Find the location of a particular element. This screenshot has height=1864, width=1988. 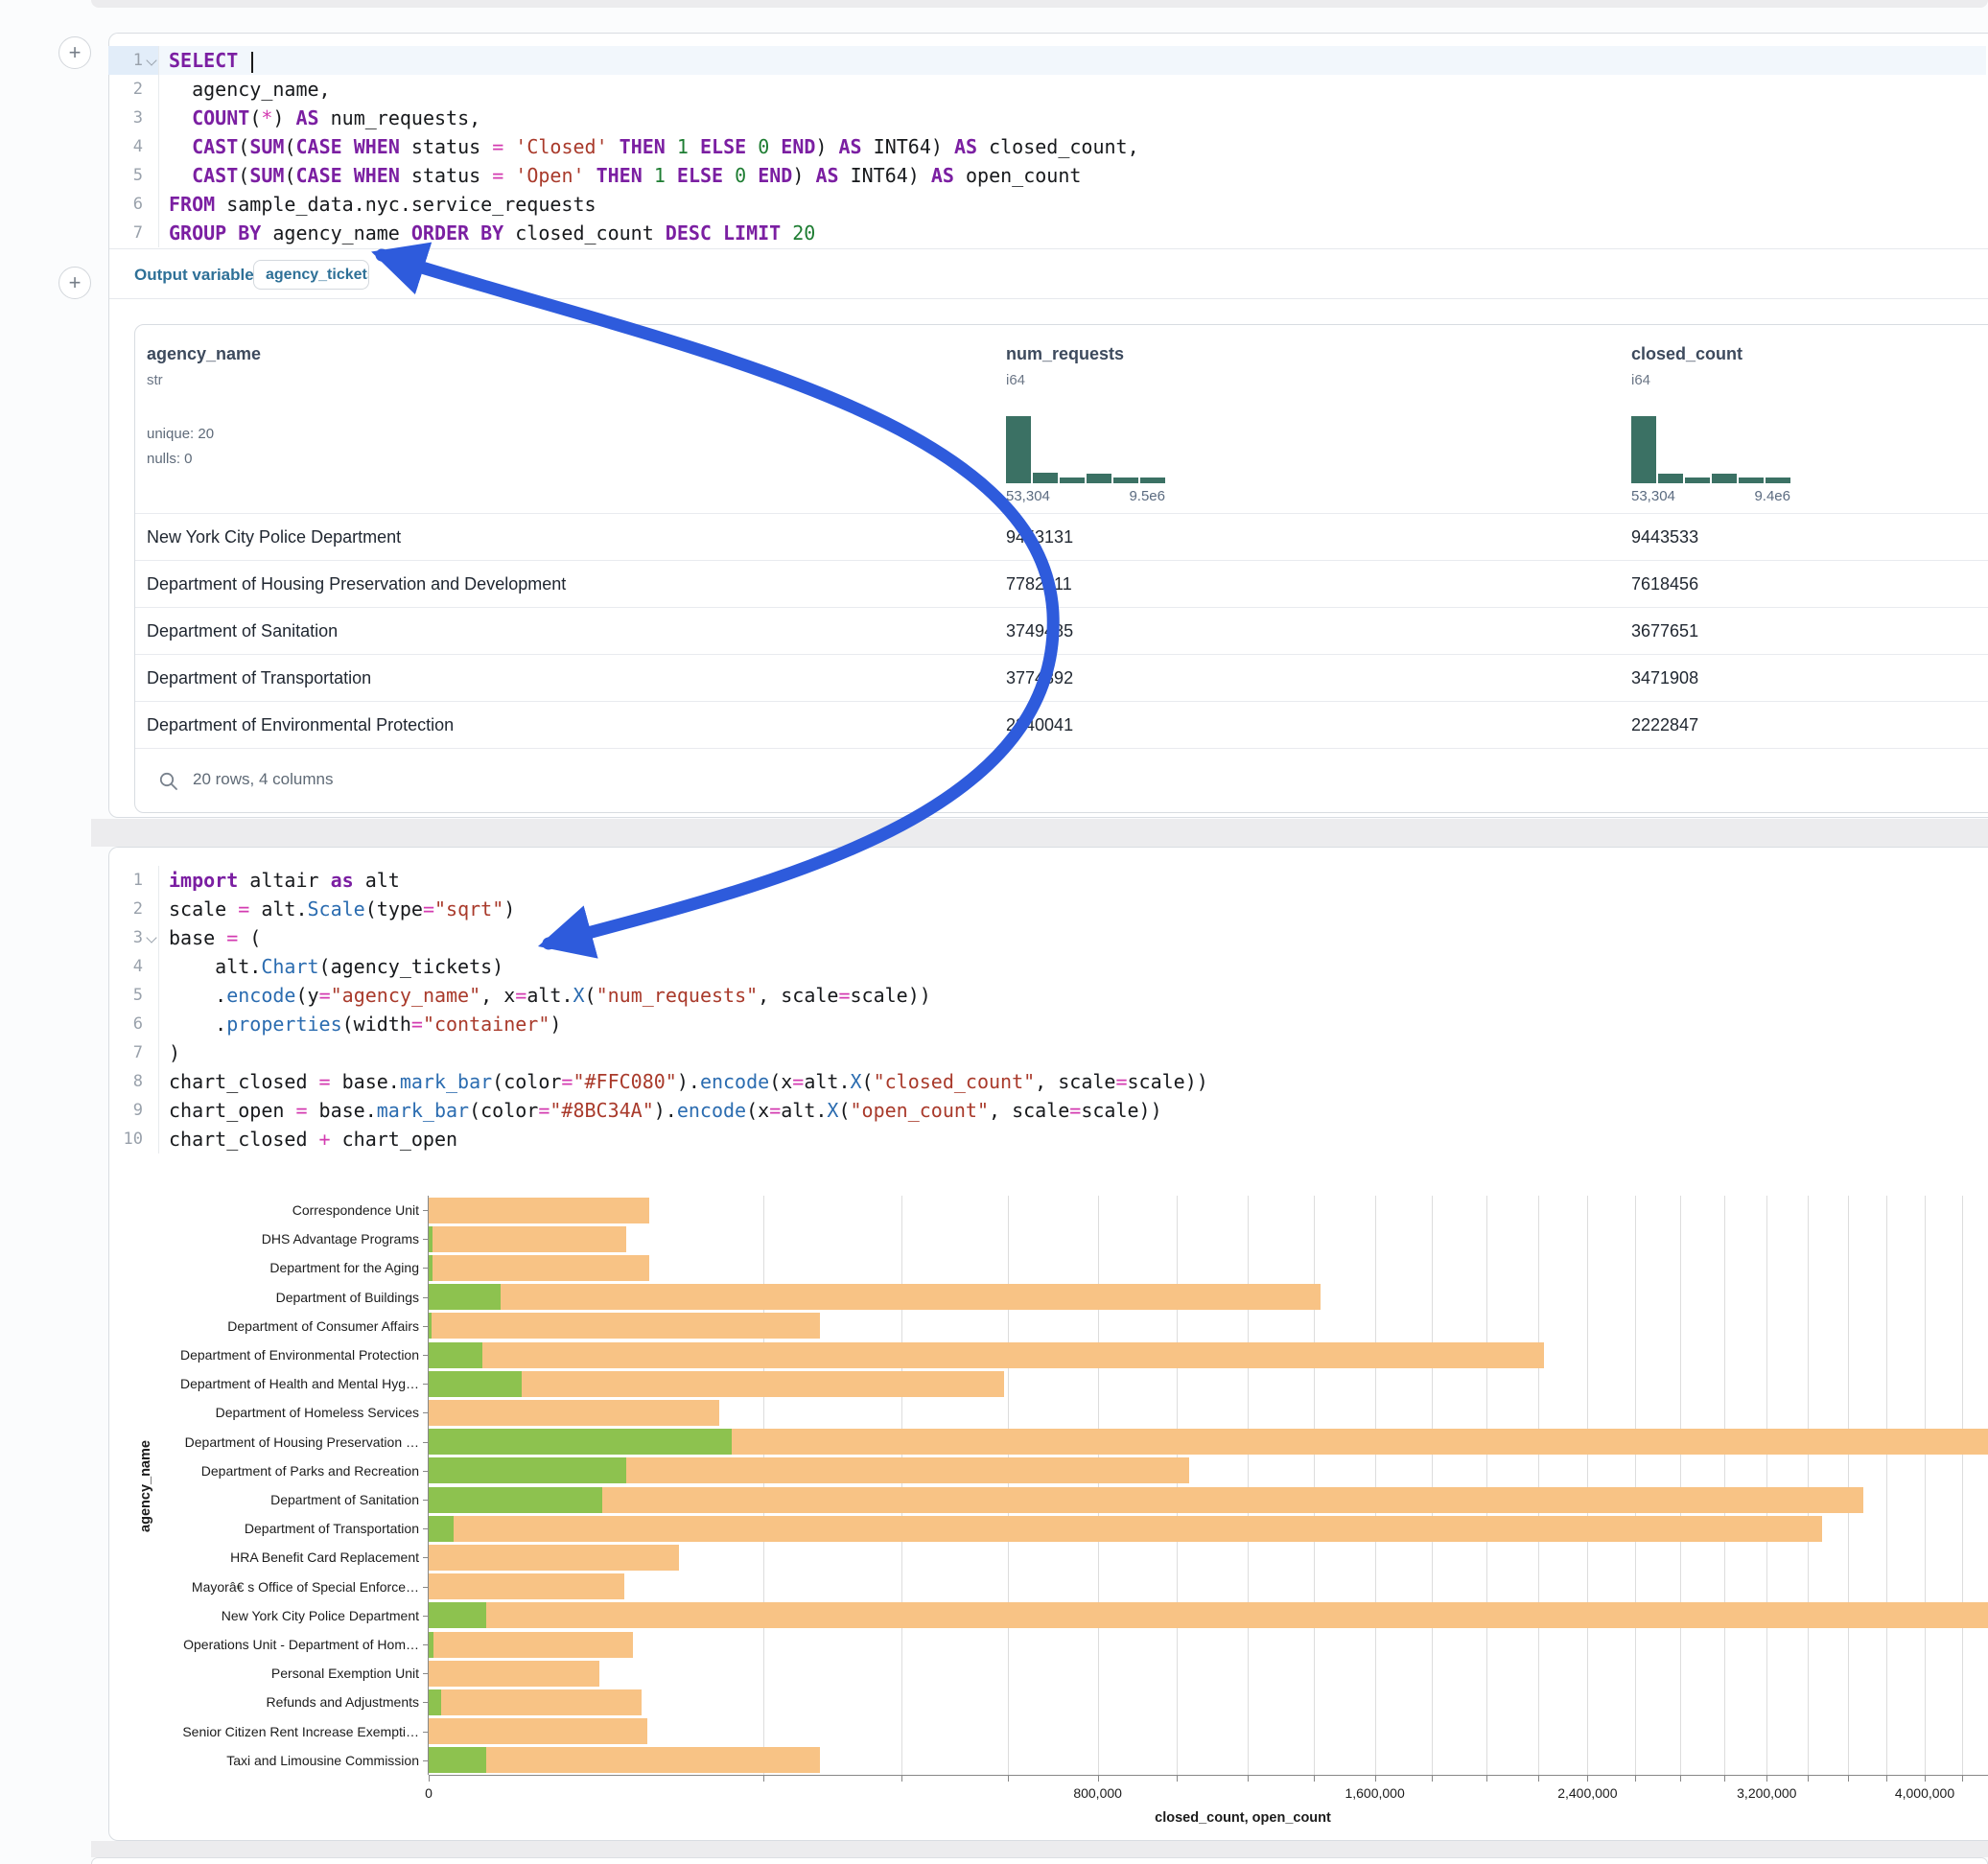

code-token: scale)) is located at coordinates (1122, 1110).